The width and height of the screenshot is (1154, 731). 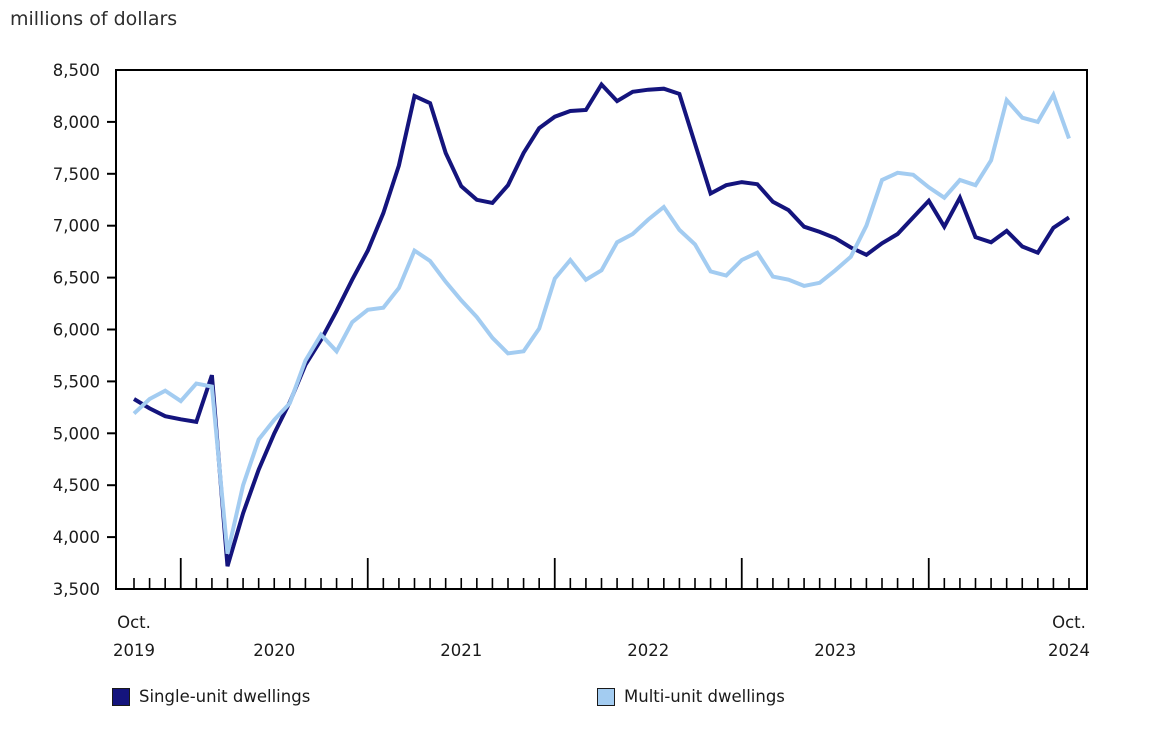 I want to click on y-axis-tick-label: 3,500, so click(x=76, y=589).